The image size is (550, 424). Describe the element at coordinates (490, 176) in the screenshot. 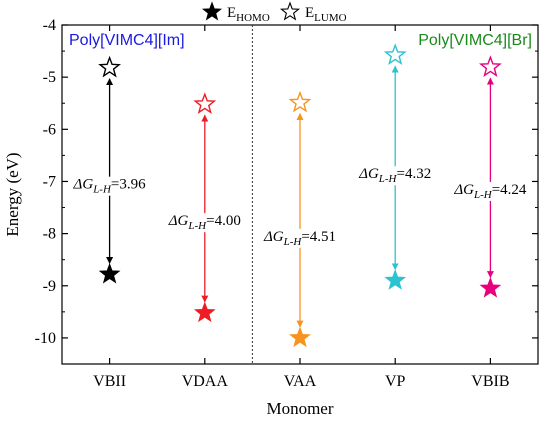

I see `column-vbib: ΔGL-H=4.24` at that location.